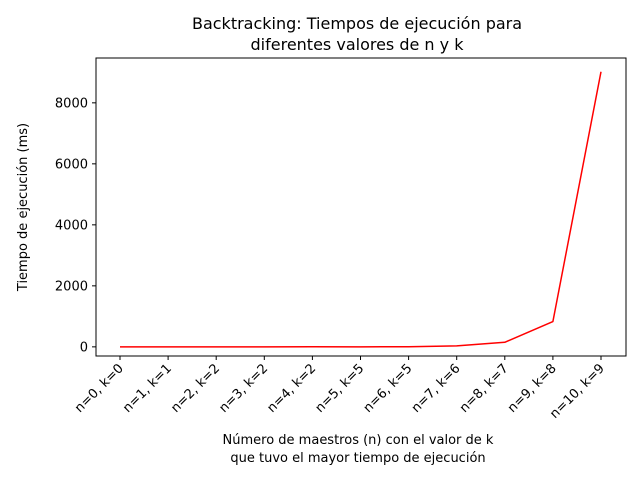 This screenshot has height=480, width=640. What do you see at coordinates (357, 23) in the screenshot?
I see `chart-title-line-1: Backtracking: Tiempos de ejecución para` at bounding box center [357, 23].